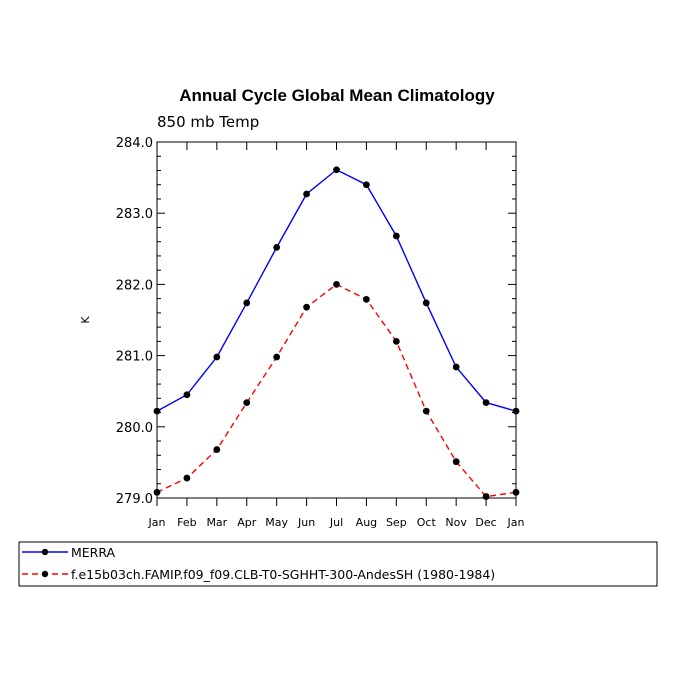 This screenshot has width=675, height=675. Describe the element at coordinates (485, 522) in the screenshot. I see `x-tick-label: Dec` at that location.